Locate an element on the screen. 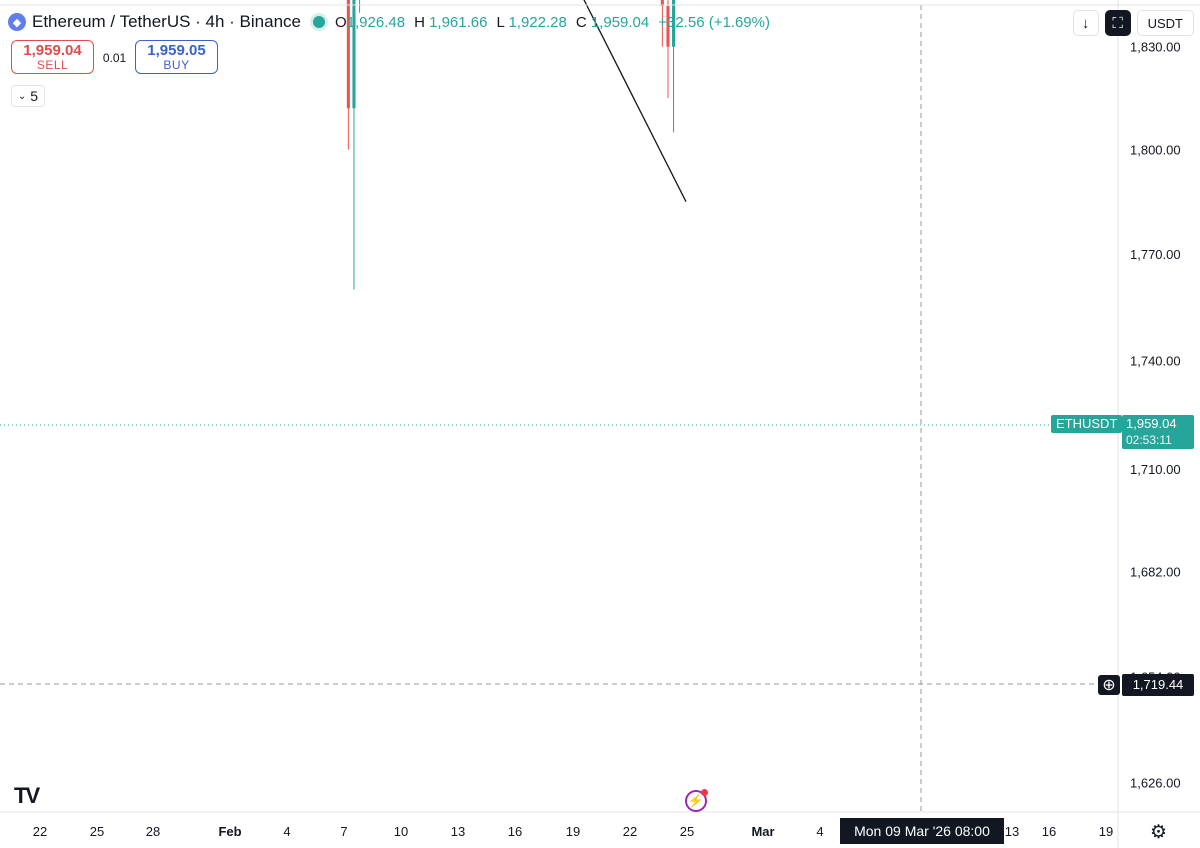  time-tick-label: 28 is located at coordinates (153, 831).